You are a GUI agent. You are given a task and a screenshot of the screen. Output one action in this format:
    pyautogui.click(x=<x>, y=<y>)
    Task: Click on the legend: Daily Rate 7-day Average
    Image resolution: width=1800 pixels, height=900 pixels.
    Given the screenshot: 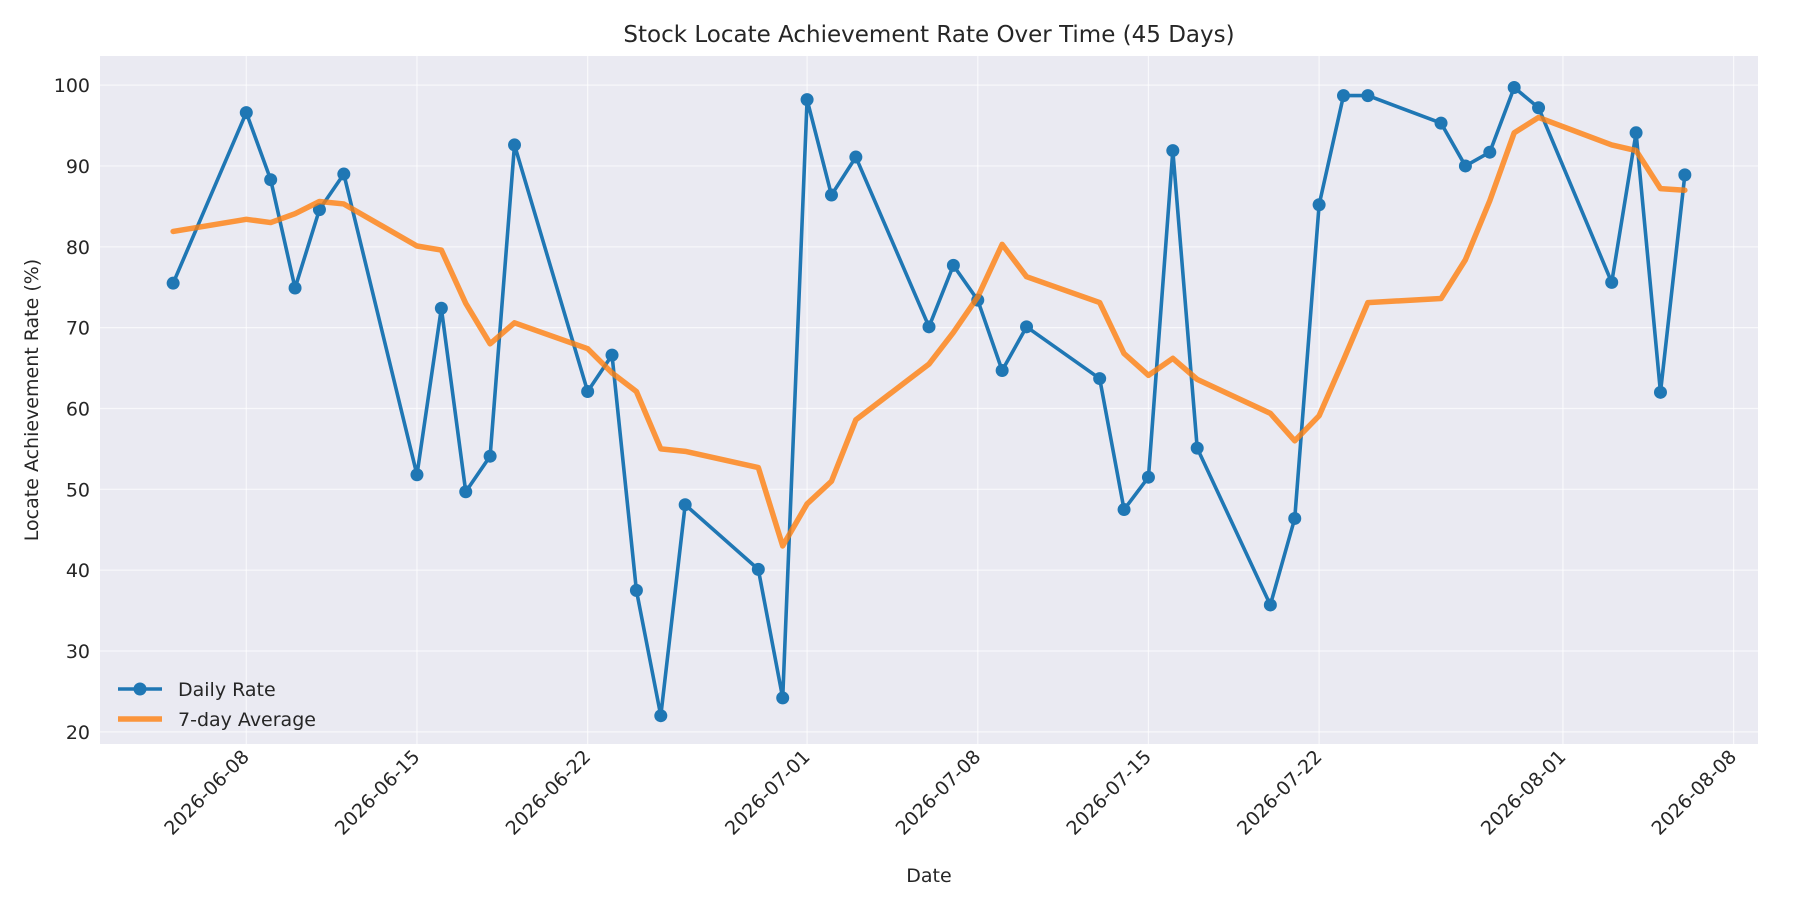 What is the action you would take?
    pyautogui.click(x=217, y=705)
    